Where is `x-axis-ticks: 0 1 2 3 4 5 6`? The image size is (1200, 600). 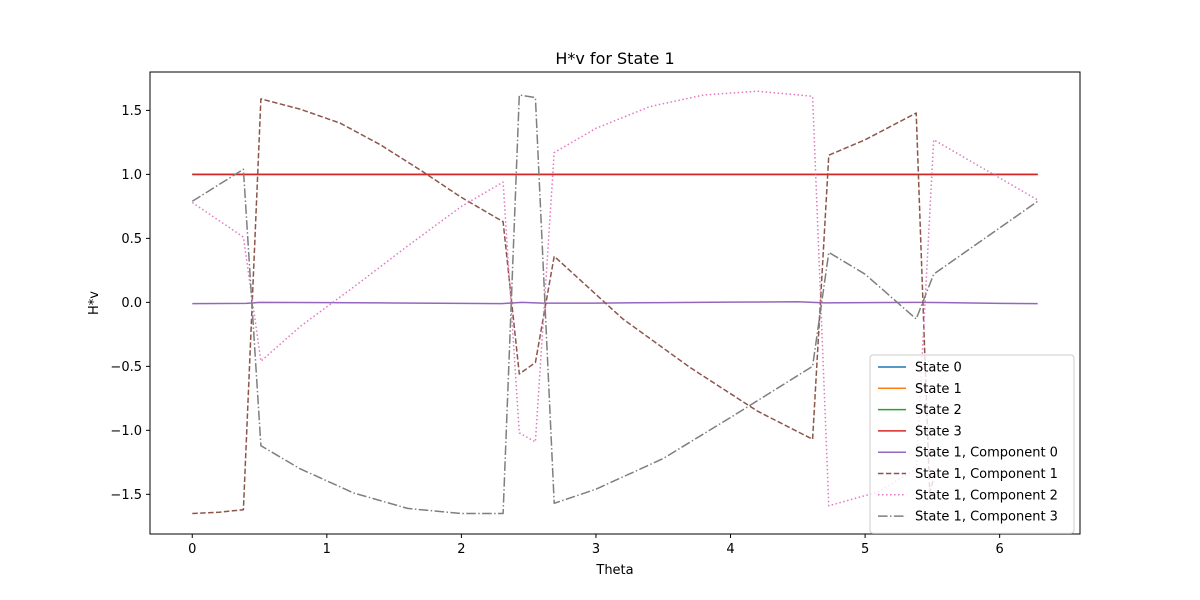
x-axis-ticks: 0 1 2 3 4 5 6 is located at coordinates (596, 545).